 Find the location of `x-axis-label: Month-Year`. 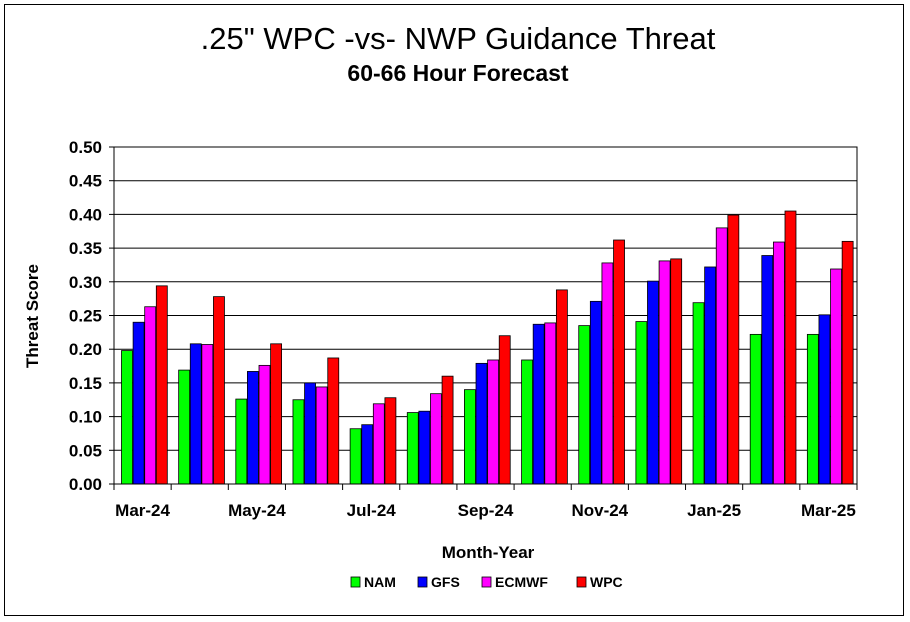

x-axis-label: Month-Year is located at coordinates (488, 552).